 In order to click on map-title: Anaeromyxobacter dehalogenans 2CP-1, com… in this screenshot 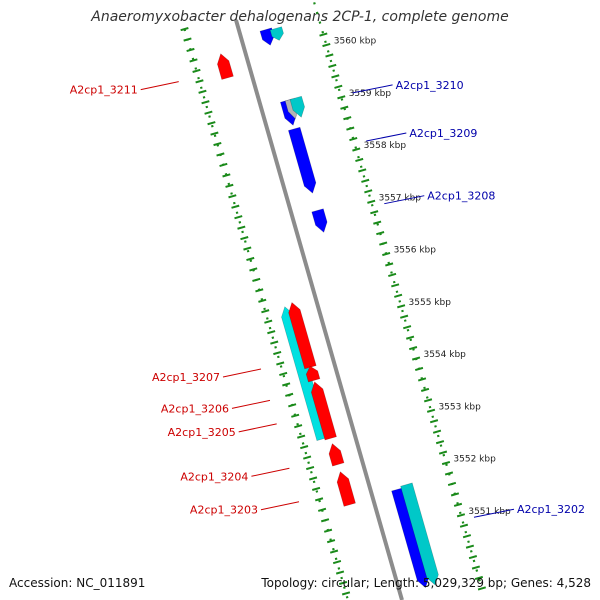, I will do `click(300, 17)`.